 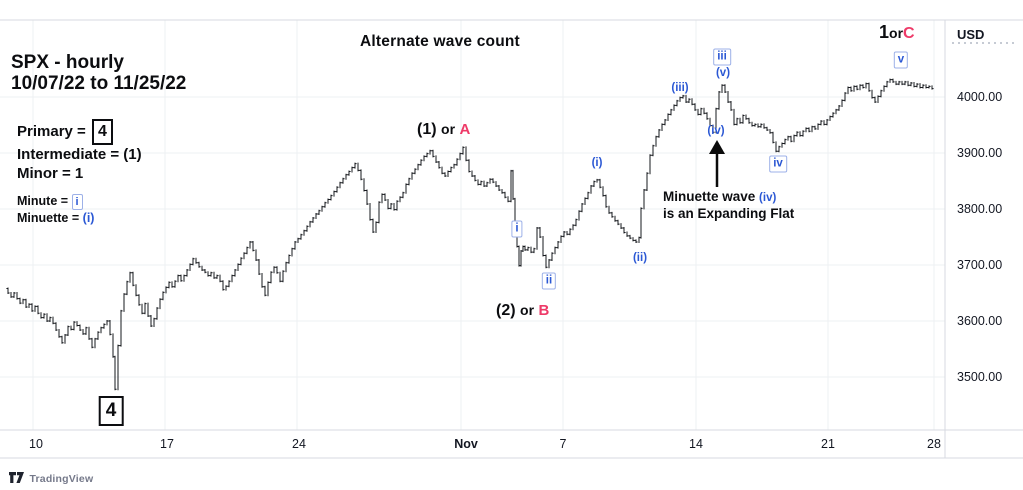 I want to click on time-tick-nov: Nov, so click(x=466, y=444).